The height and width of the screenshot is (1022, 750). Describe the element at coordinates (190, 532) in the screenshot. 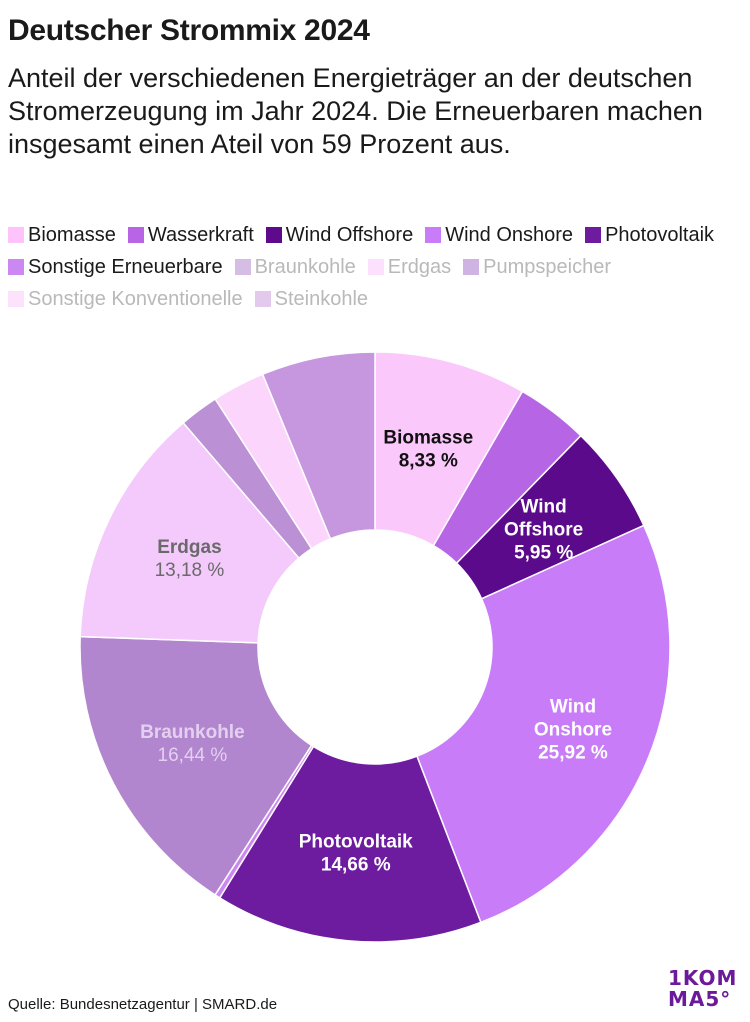

I see `slice-erdgas` at that location.